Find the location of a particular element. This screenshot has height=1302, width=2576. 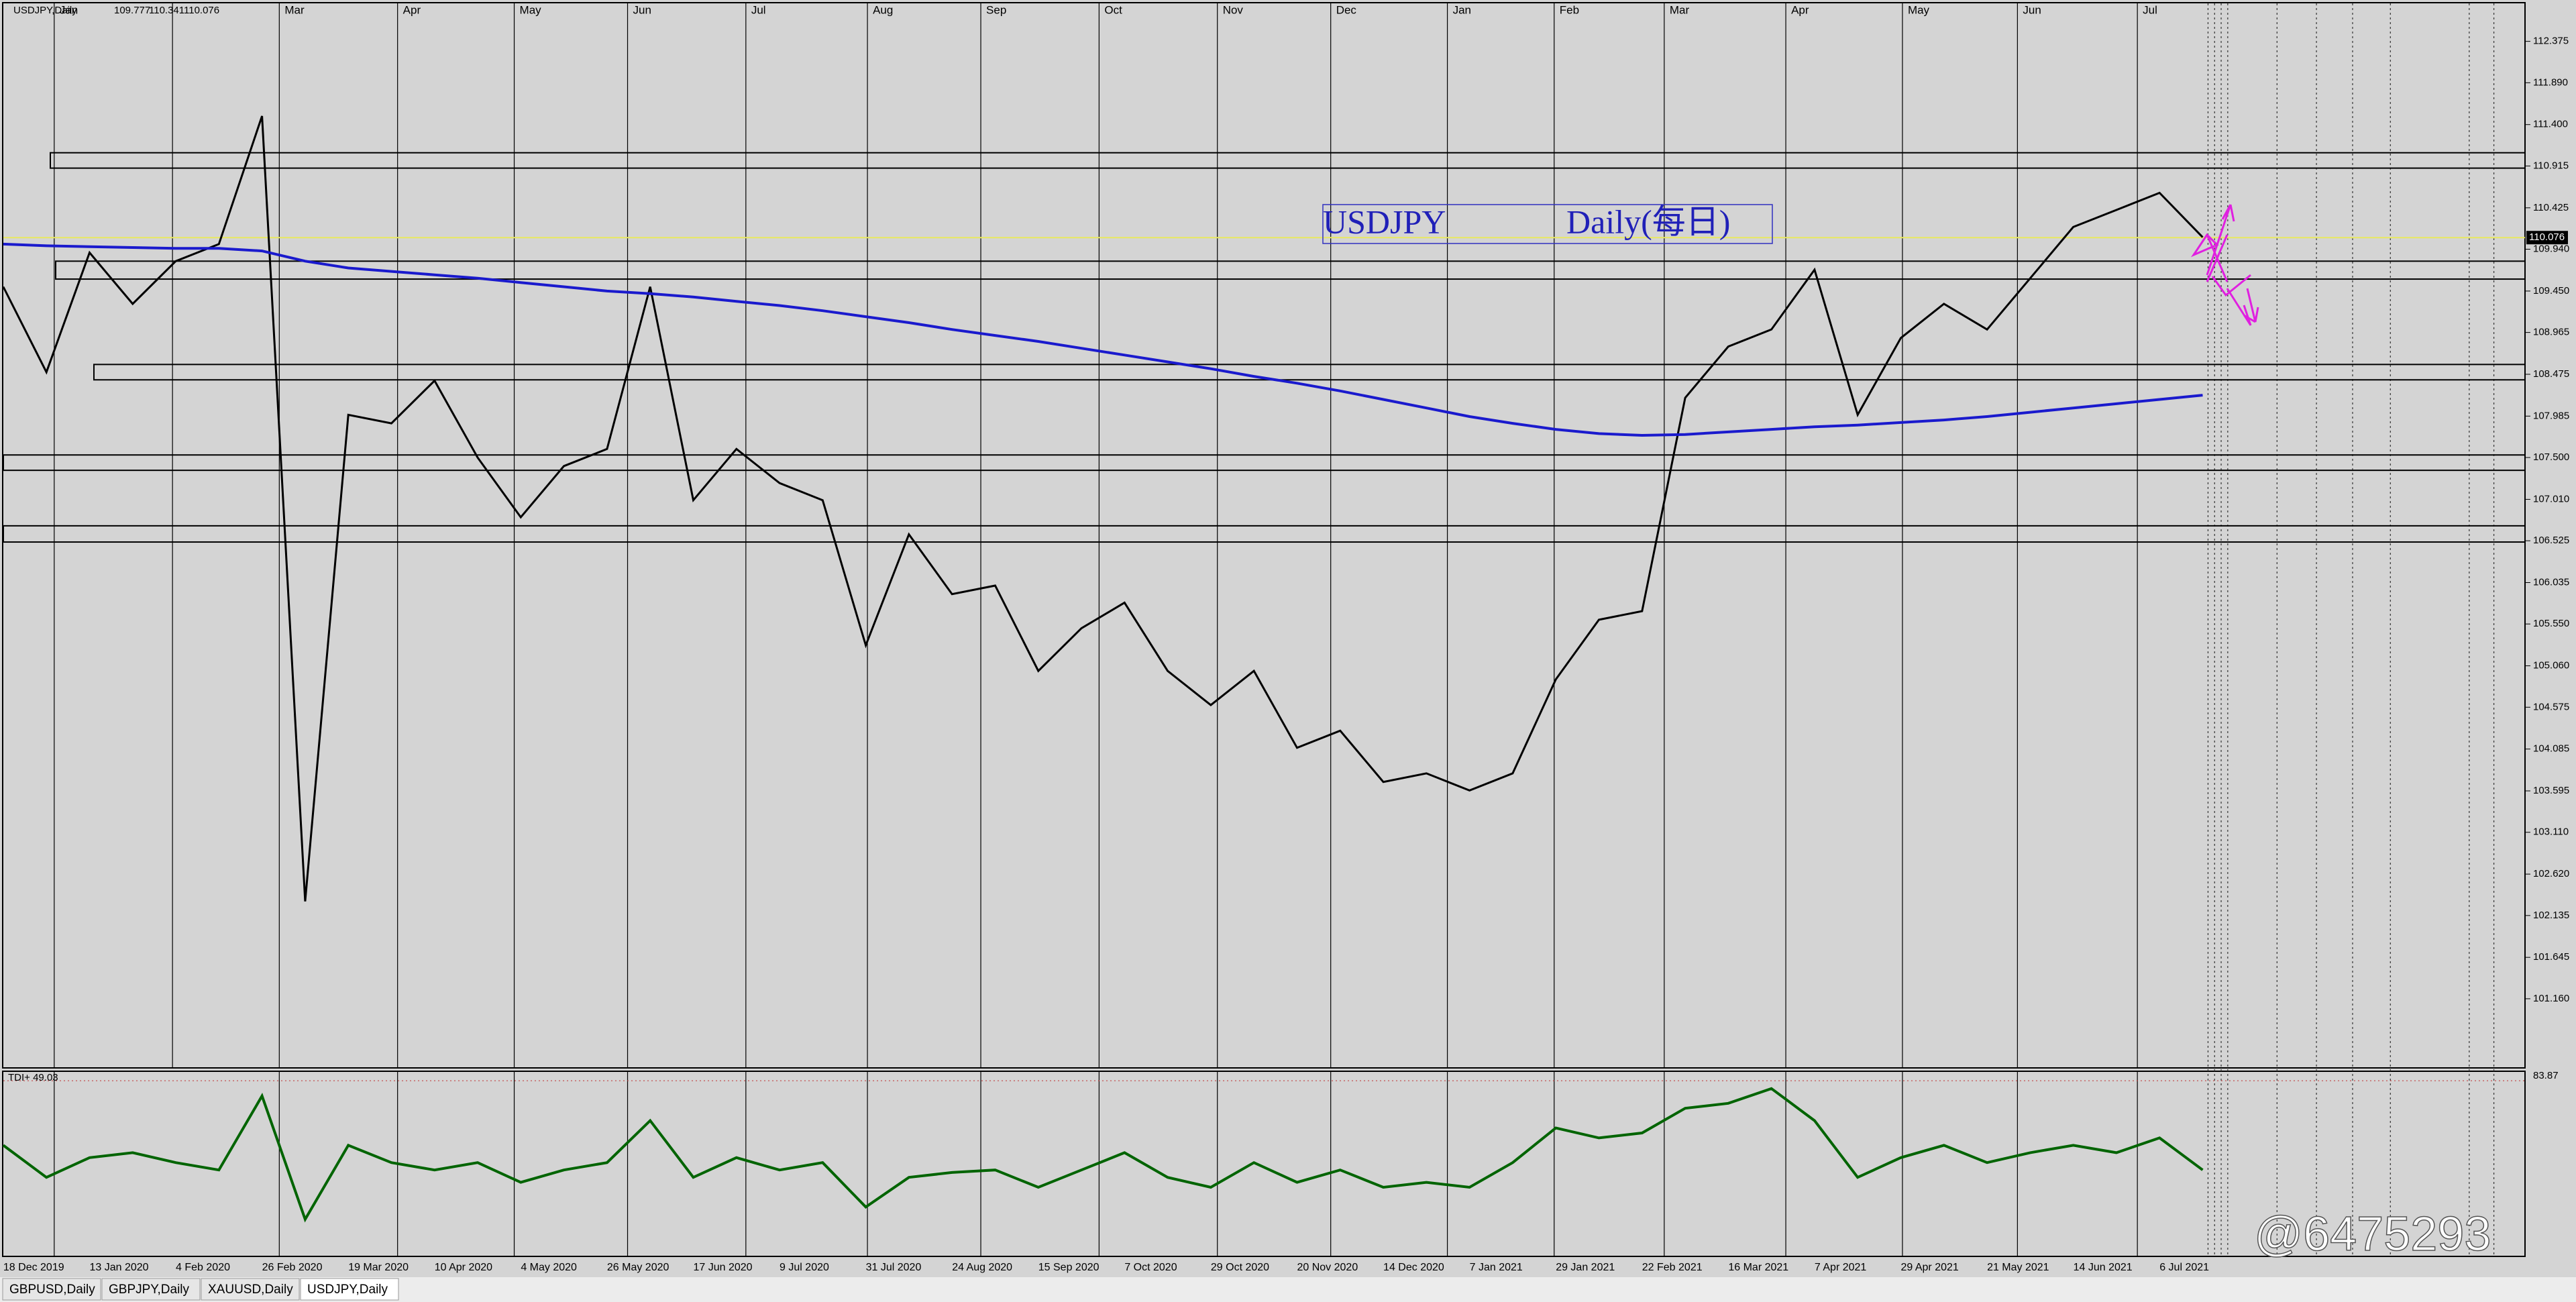

y-tick-label: 107.500 is located at coordinates (2551, 457).